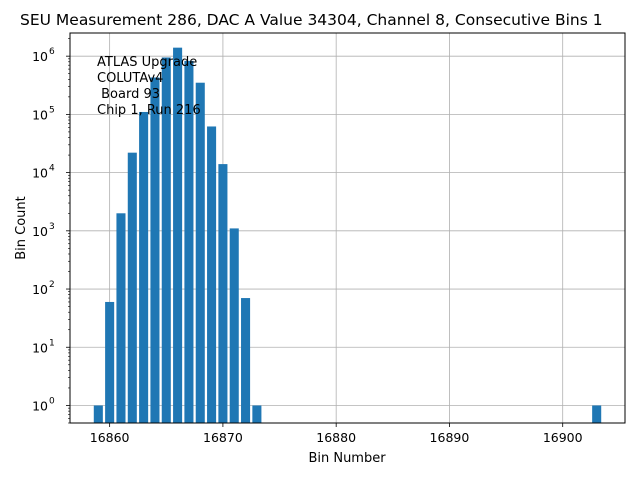 Image resolution: width=640 pixels, height=480 pixels. I want to click on x-tick-label: 16890, so click(450, 437).